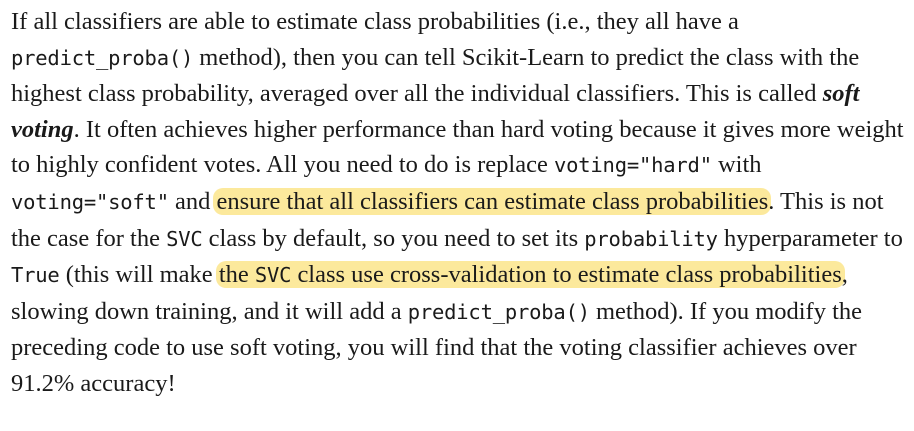  I want to click on text-segment: . This is not the case for the, so click(447, 219).